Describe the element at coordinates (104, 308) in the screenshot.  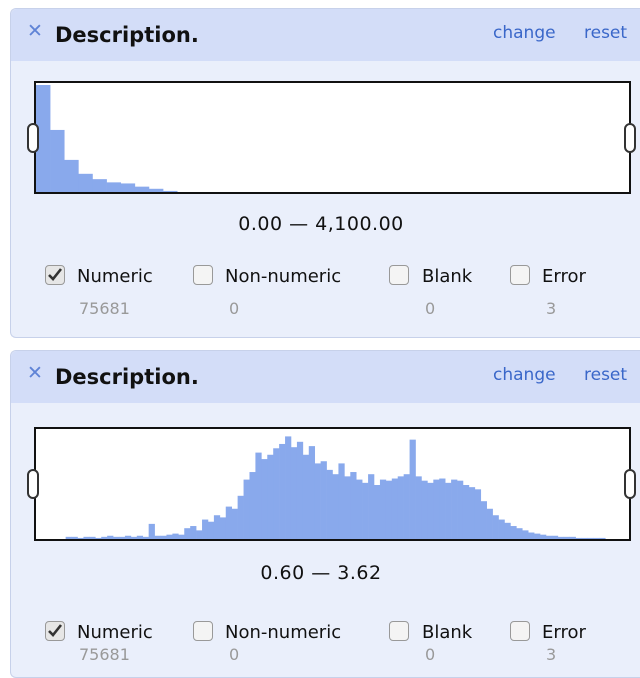
I see `choice-count: 75681` at that location.